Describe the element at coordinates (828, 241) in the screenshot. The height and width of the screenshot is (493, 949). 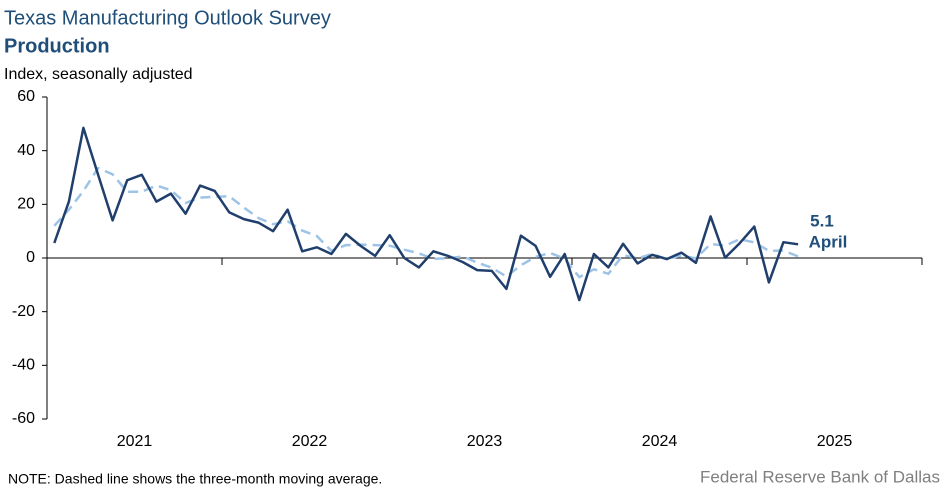
I see `annotation: April` at that location.